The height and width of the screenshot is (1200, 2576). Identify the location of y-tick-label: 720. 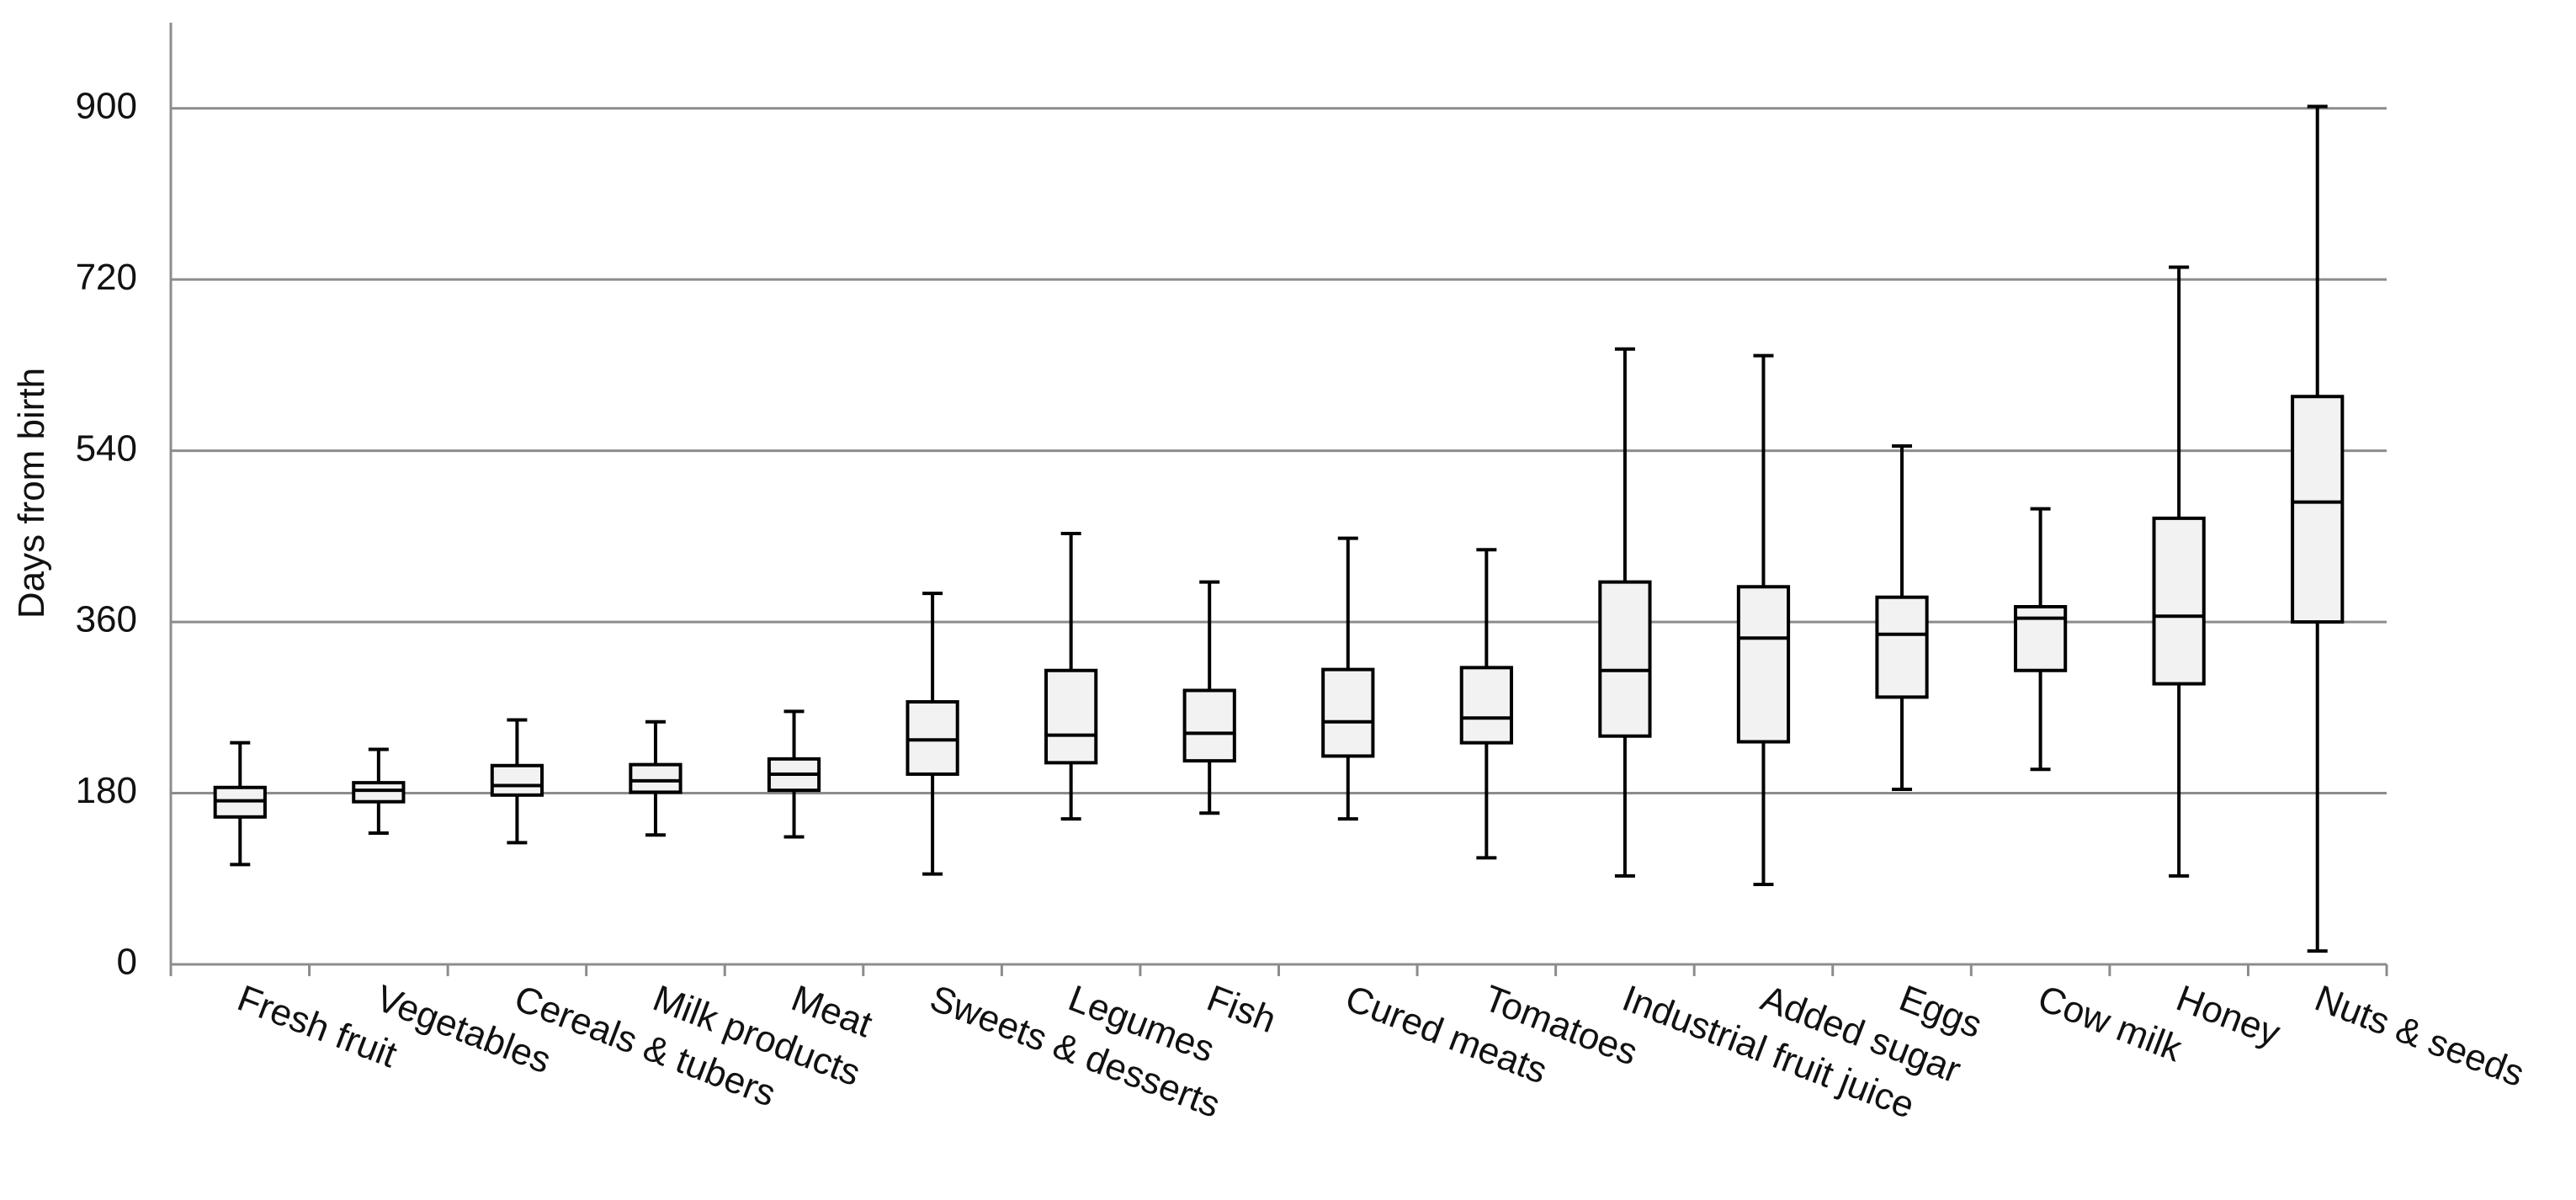
(106, 277).